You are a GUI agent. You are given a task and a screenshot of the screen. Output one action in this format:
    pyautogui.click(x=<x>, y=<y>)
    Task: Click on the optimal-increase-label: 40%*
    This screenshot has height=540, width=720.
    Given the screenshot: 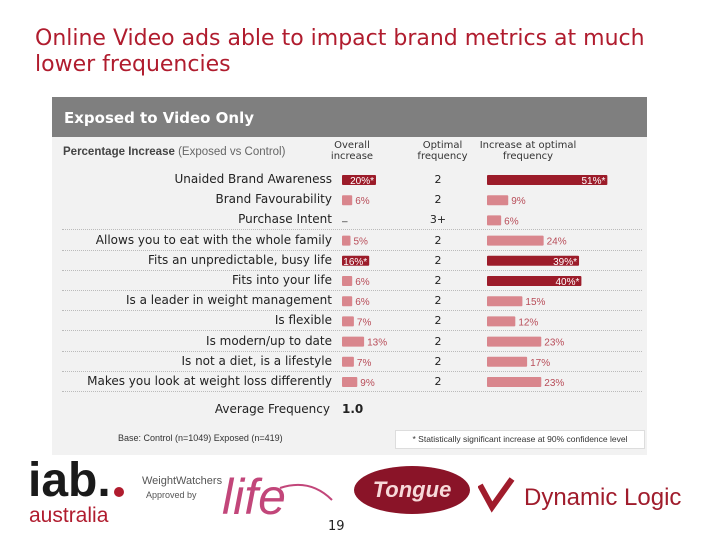 What is the action you would take?
    pyautogui.click(x=567, y=282)
    